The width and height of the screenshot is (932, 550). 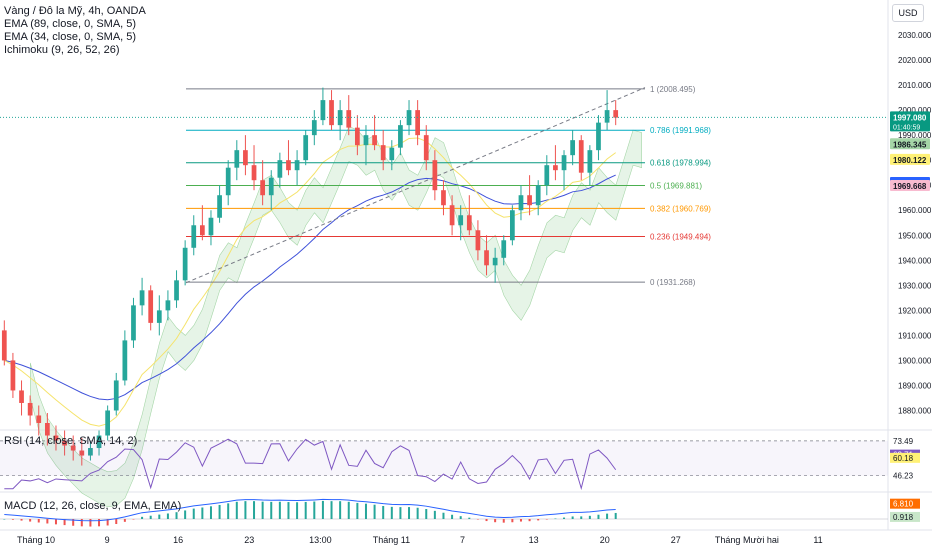 What do you see at coordinates (75, 11) in the screenshot?
I see `legend-symbol: Vàng / Đô la Mỹ, 4h, OANDA` at bounding box center [75, 11].